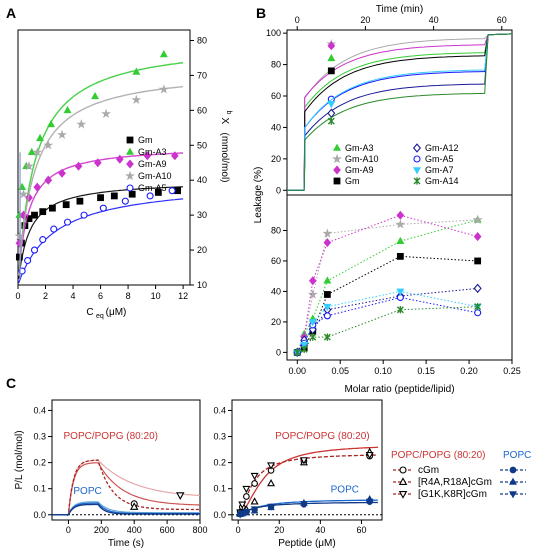 This screenshot has height=550, width=537. What do you see at coordinates (276, 261) in the screenshot?
I see `y-tick-label-b-bottom: 60` at bounding box center [276, 261].